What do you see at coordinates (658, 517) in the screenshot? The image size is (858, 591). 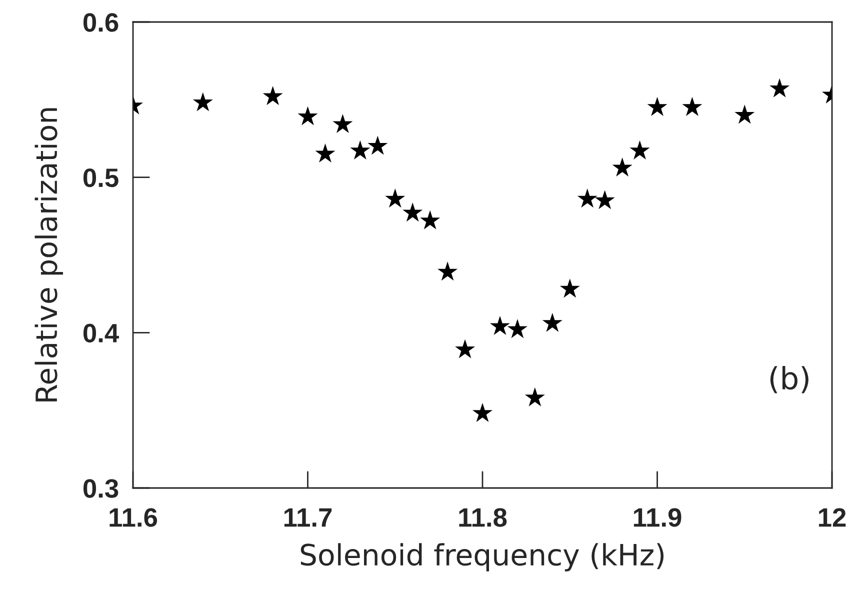 I see `x-tick-label: 11.9` at bounding box center [658, 517].